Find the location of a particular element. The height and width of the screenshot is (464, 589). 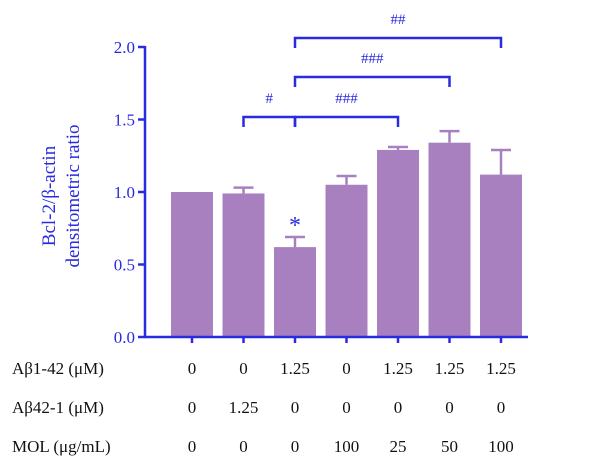

significance-asterisk: * is located at coordinates (295, 226).